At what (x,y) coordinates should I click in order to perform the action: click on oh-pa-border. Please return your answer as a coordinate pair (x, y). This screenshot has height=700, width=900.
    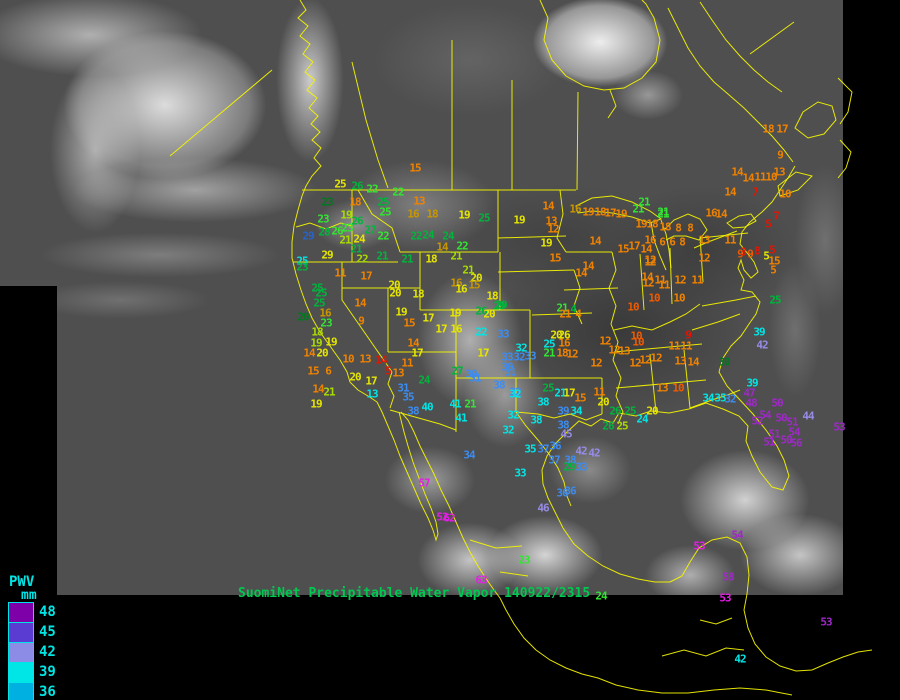
    Looking at the image, I should click on (701, 259).